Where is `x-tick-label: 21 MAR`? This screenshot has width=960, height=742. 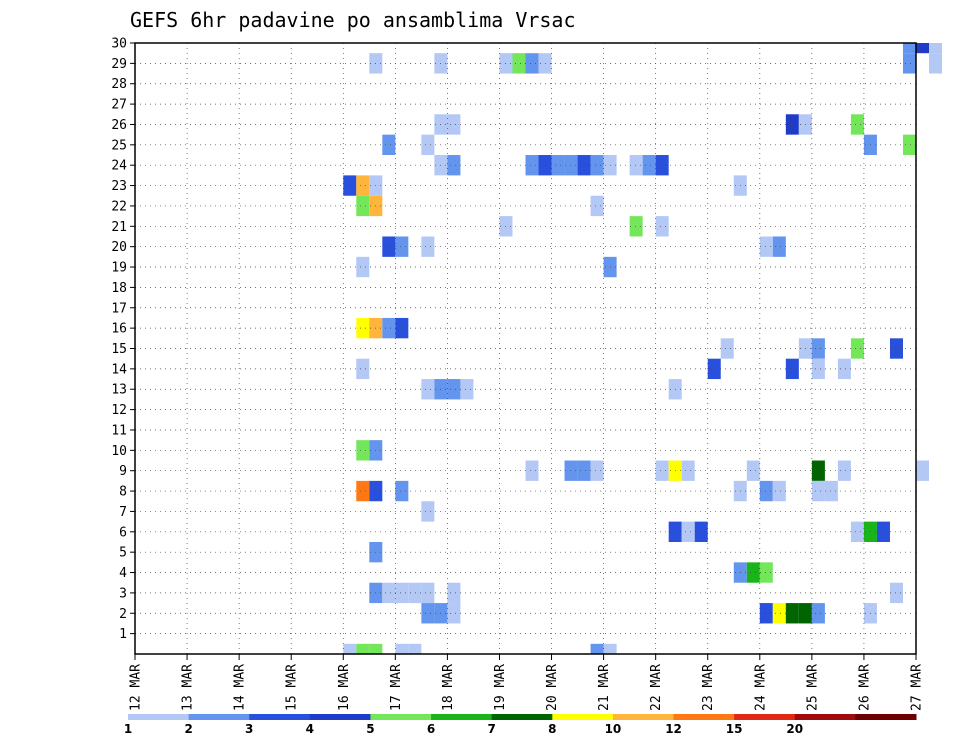
x-tick-label: 21 MAR is located at coordinates (604, 687).